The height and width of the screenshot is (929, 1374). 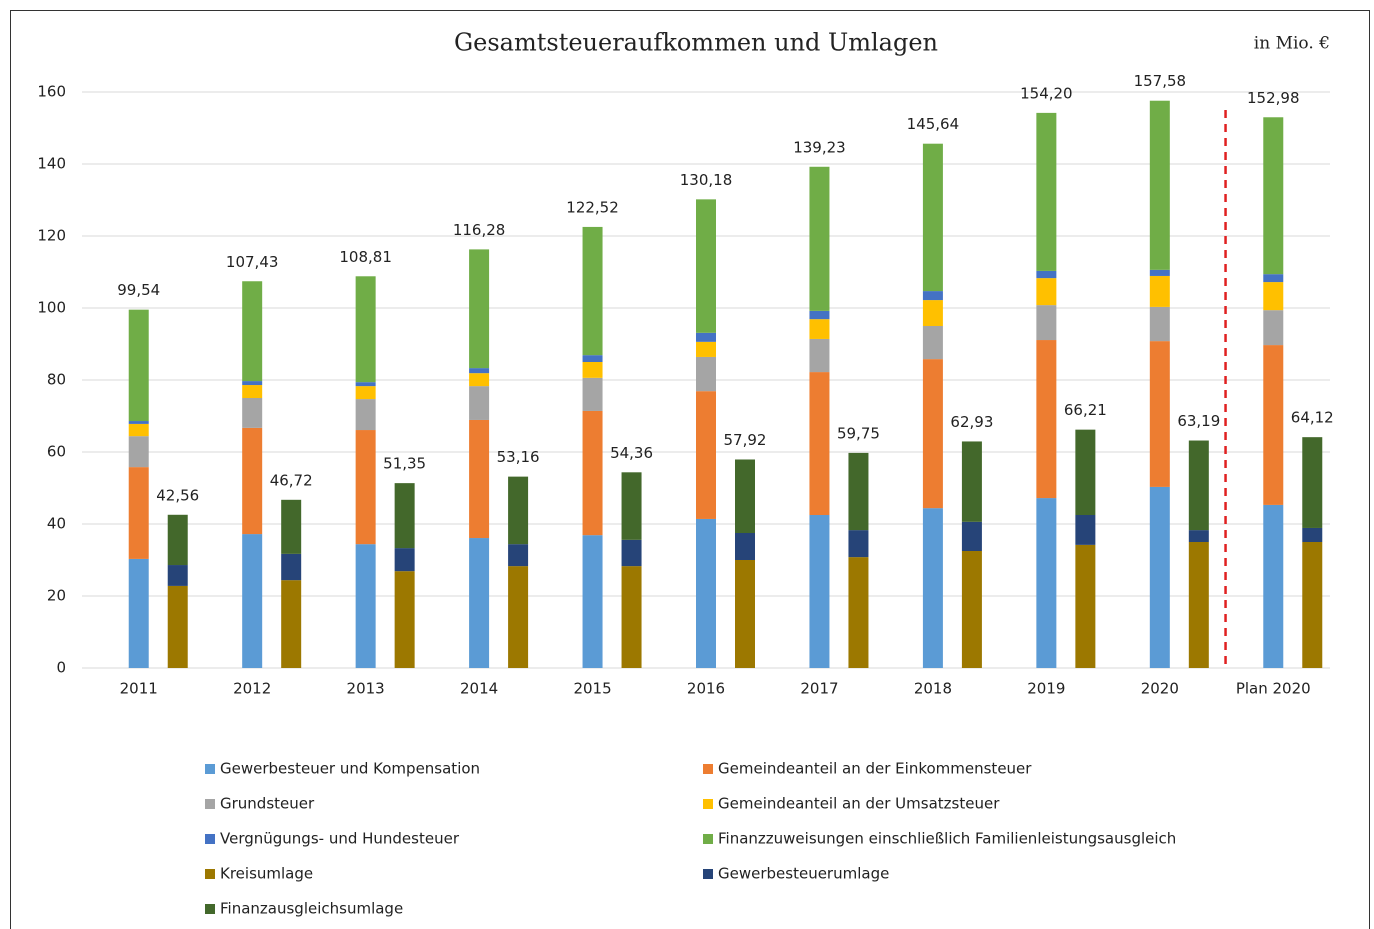 What do you see at coordinates (1085, 410) in the screenshot?
I see `total-label: 66,21` at bounding box center [1085, 410].